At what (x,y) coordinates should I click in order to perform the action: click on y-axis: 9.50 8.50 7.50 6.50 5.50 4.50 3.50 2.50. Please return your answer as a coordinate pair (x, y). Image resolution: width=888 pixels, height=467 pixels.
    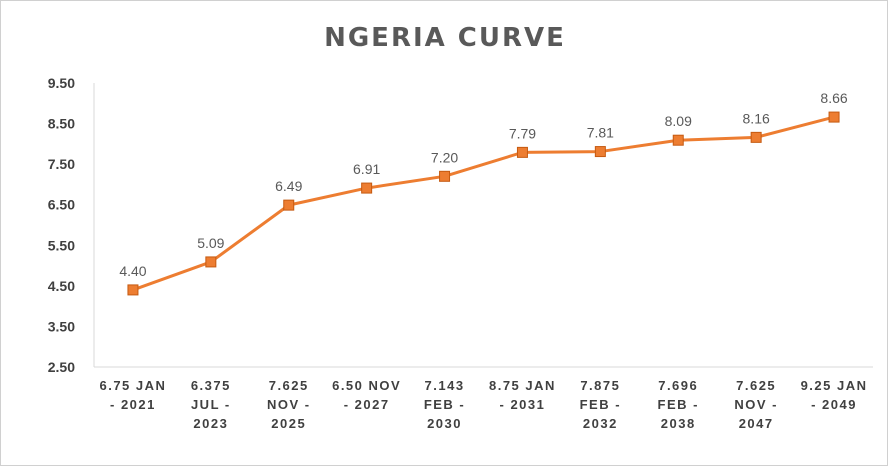
    Looking at the image, I should click on (71, 225).